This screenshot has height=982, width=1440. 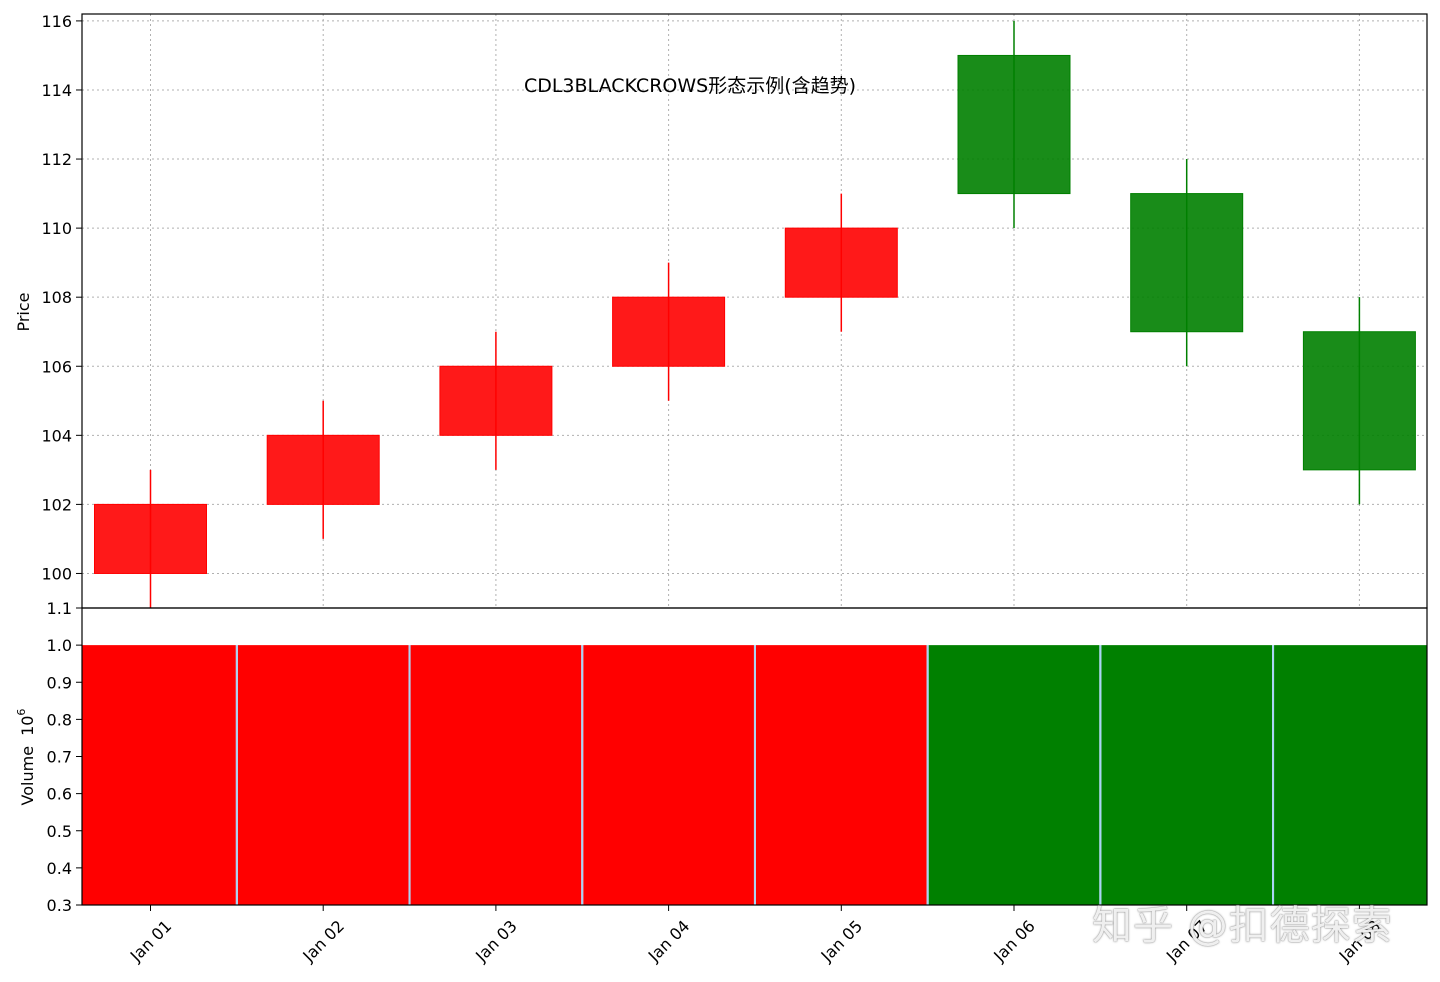 I want to click on price-tick-label: 116, so click(x=56, y=21).